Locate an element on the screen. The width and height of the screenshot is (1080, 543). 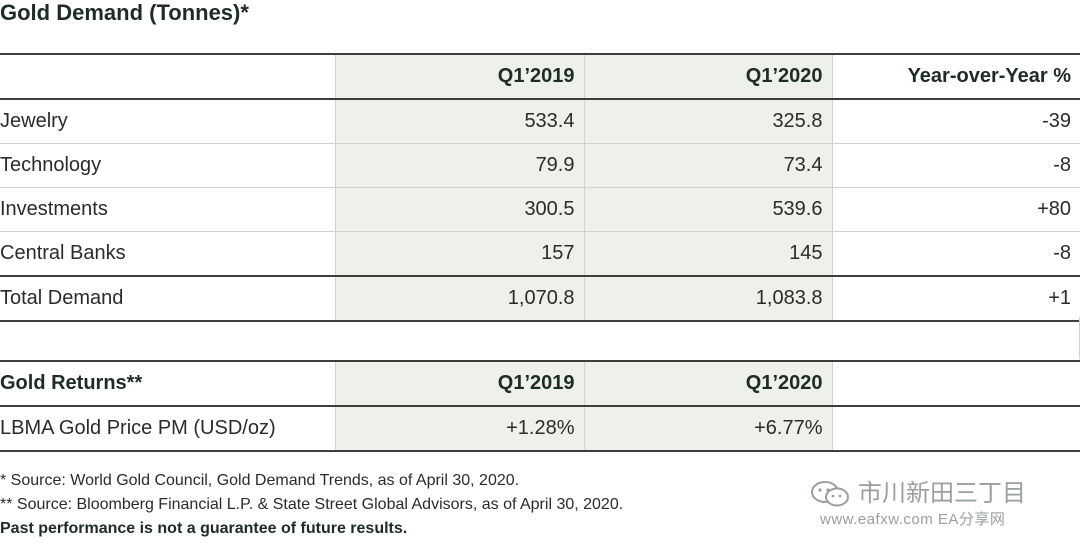
header-label is located at coordinates (167, 77).